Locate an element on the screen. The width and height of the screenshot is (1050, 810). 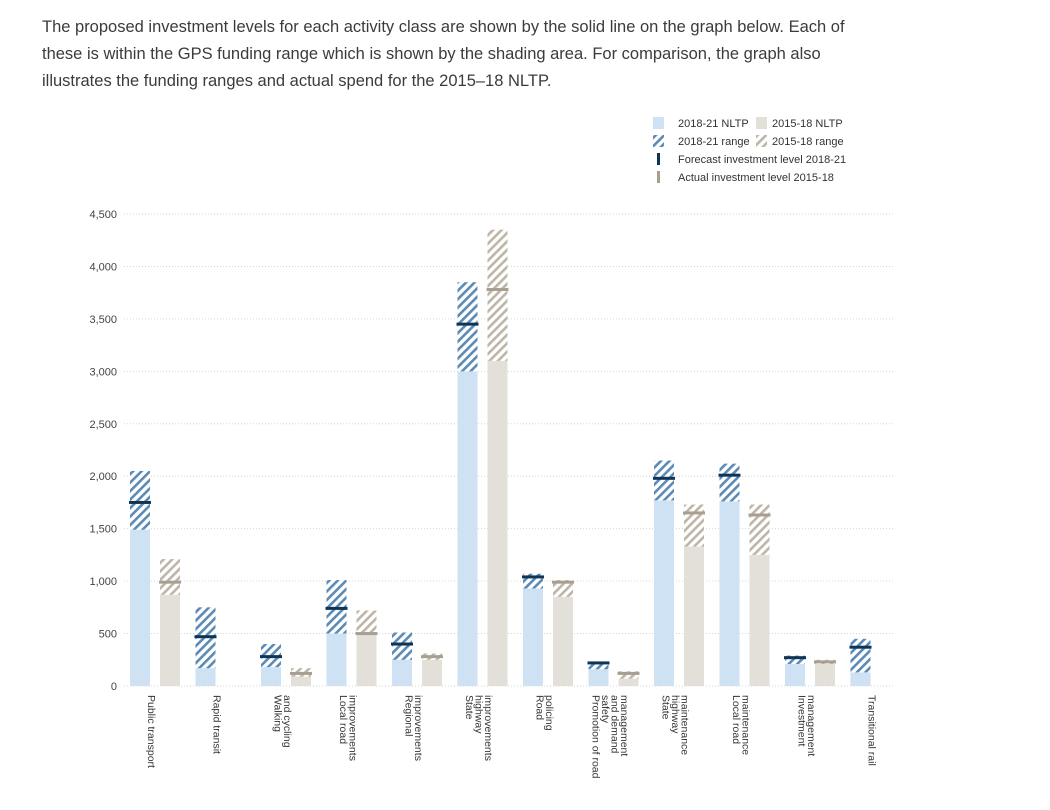
category-label-line: and cycling is located at coordinates (287, 721).